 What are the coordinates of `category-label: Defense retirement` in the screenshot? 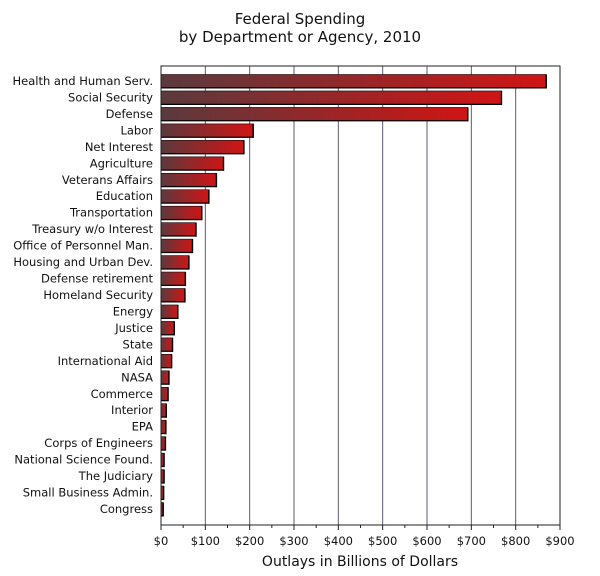 It's located at (97, 279).